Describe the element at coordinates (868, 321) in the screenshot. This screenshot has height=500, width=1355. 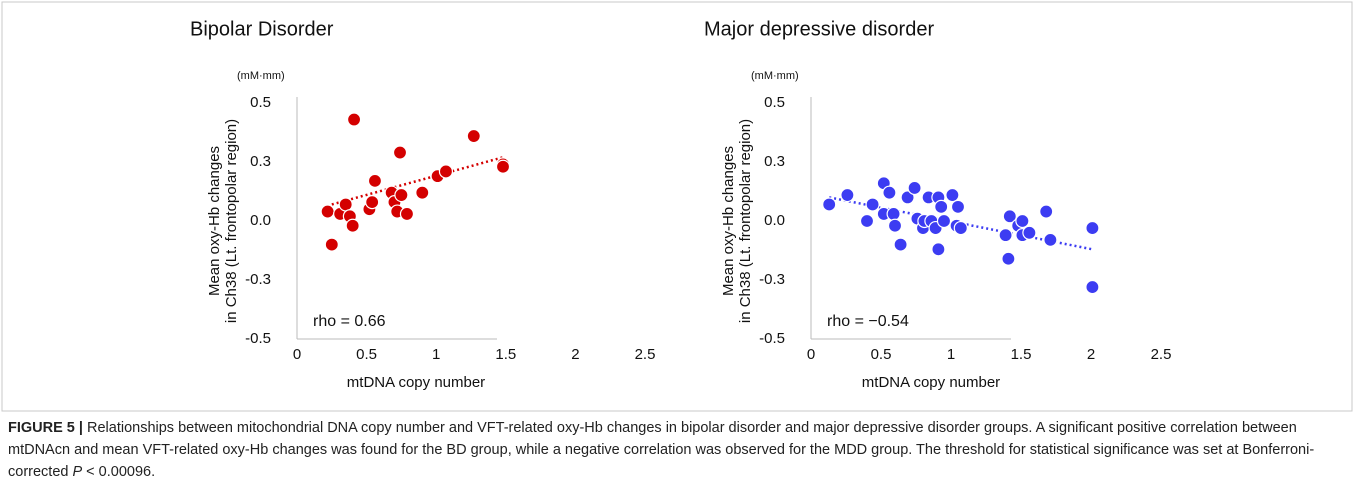
I see `annotation: rho = −0.54` at that location.